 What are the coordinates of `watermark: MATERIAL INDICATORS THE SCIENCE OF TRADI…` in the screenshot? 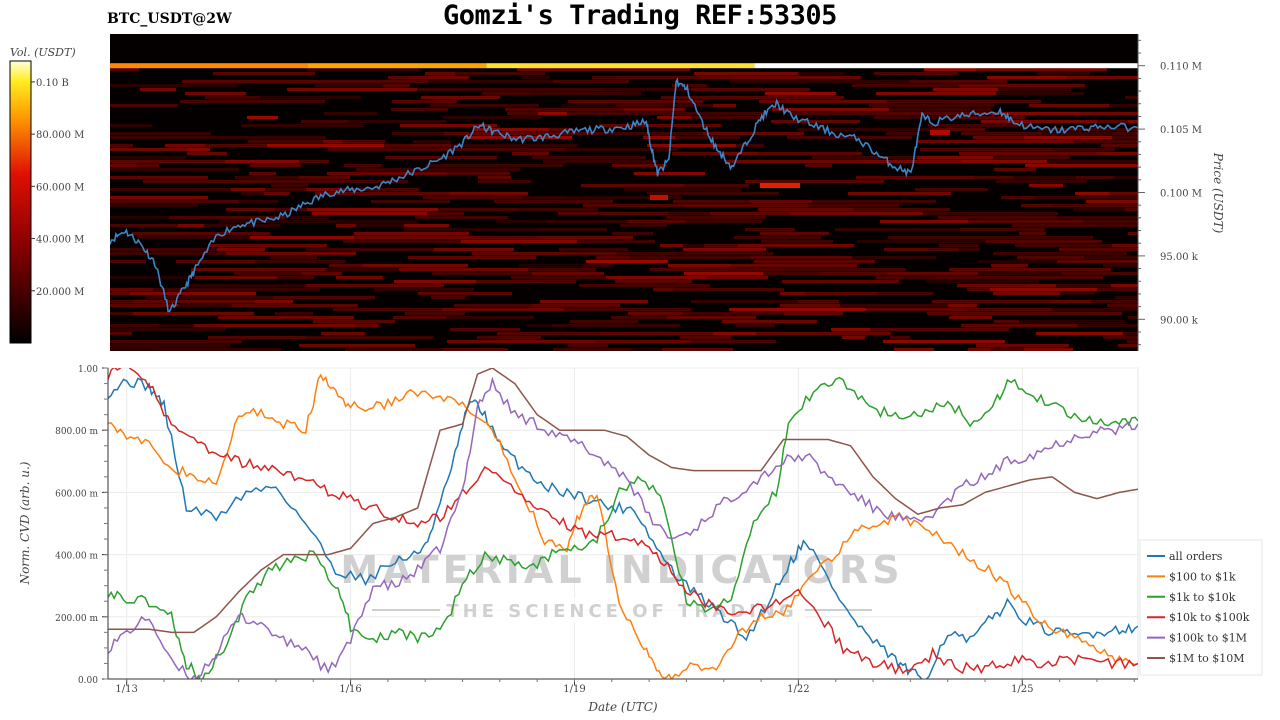 It's located at (620, 585).